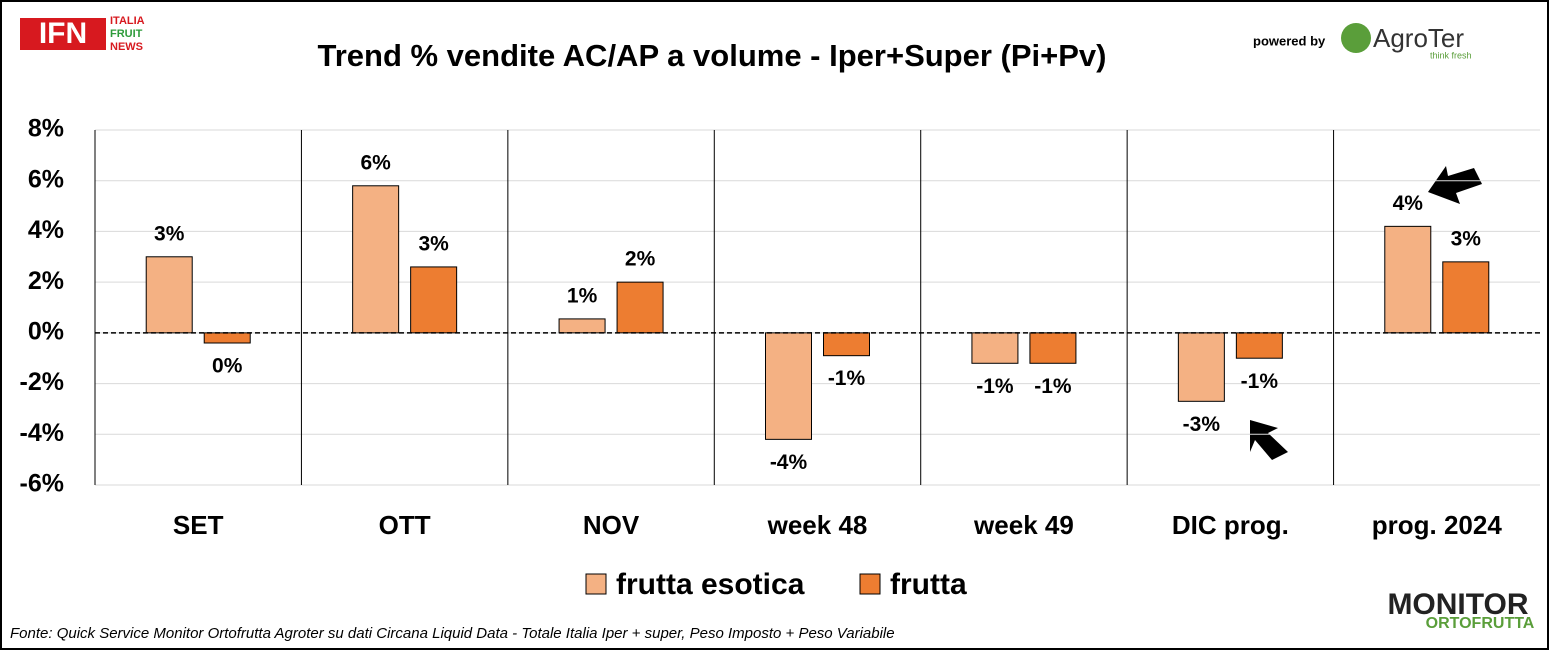 The height and width of the screenshot is (656, 1550). Describe the element at coordinates (1451, 55) in the screenshot. I see `agroter-tag: think fresh` at that location.